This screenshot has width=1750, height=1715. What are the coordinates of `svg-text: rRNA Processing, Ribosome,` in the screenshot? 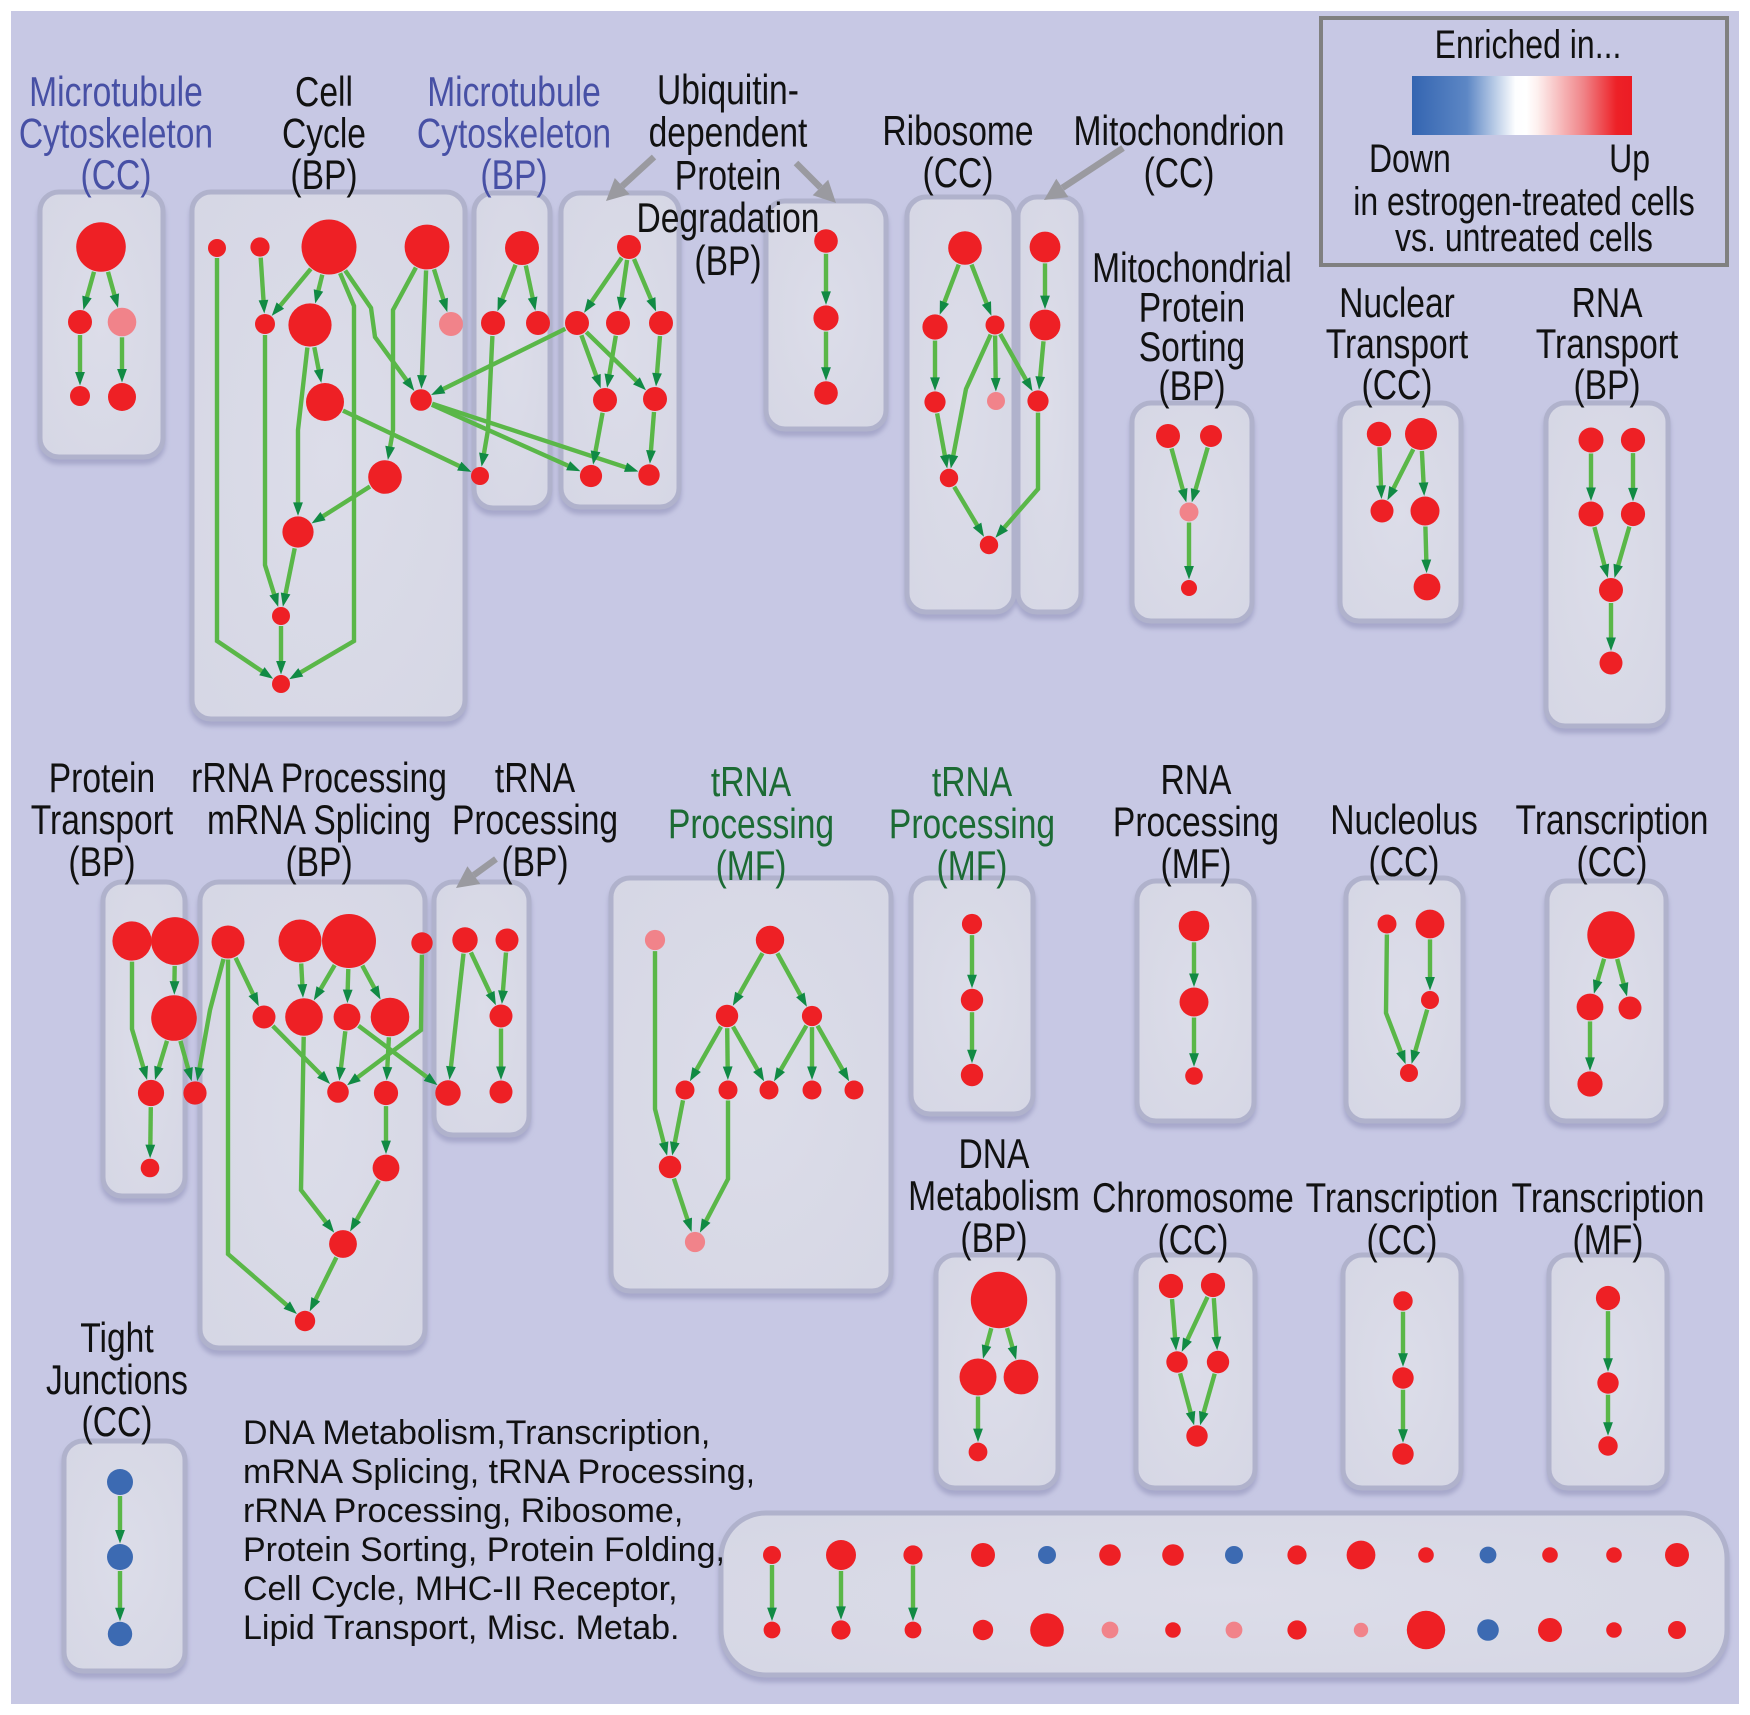 It's located at (463, 1511).